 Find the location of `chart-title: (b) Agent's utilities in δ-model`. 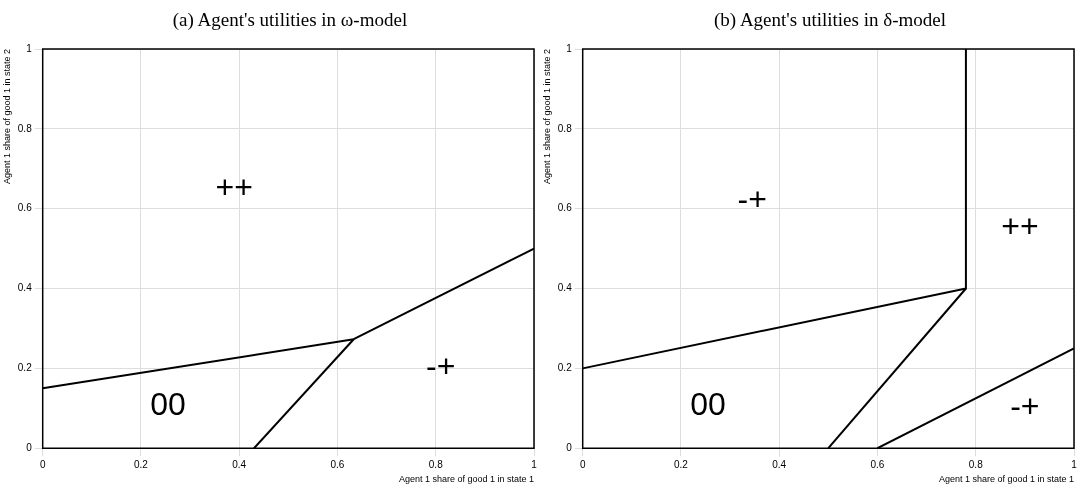

chart-title: (b) Agent's utilities in δ-model is located at coordinates (830, 20).